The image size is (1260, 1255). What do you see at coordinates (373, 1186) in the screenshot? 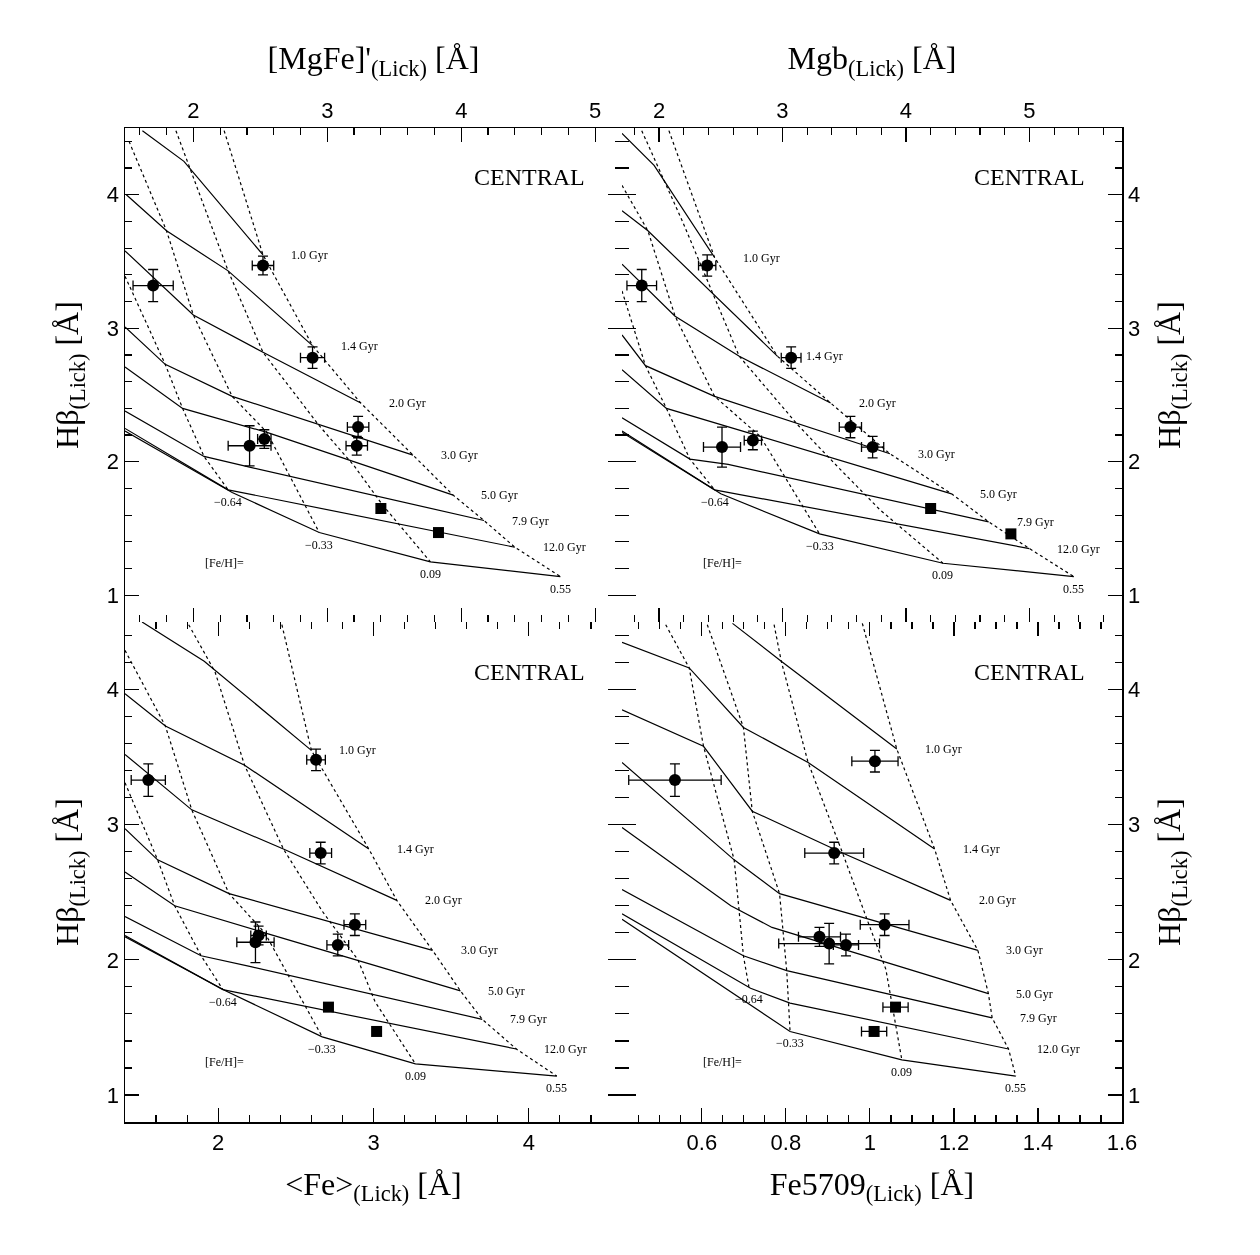
I see `x-axis-title: <Fe>$_{(Lick)}$ [Å]` at bounding box center [373, 1186].